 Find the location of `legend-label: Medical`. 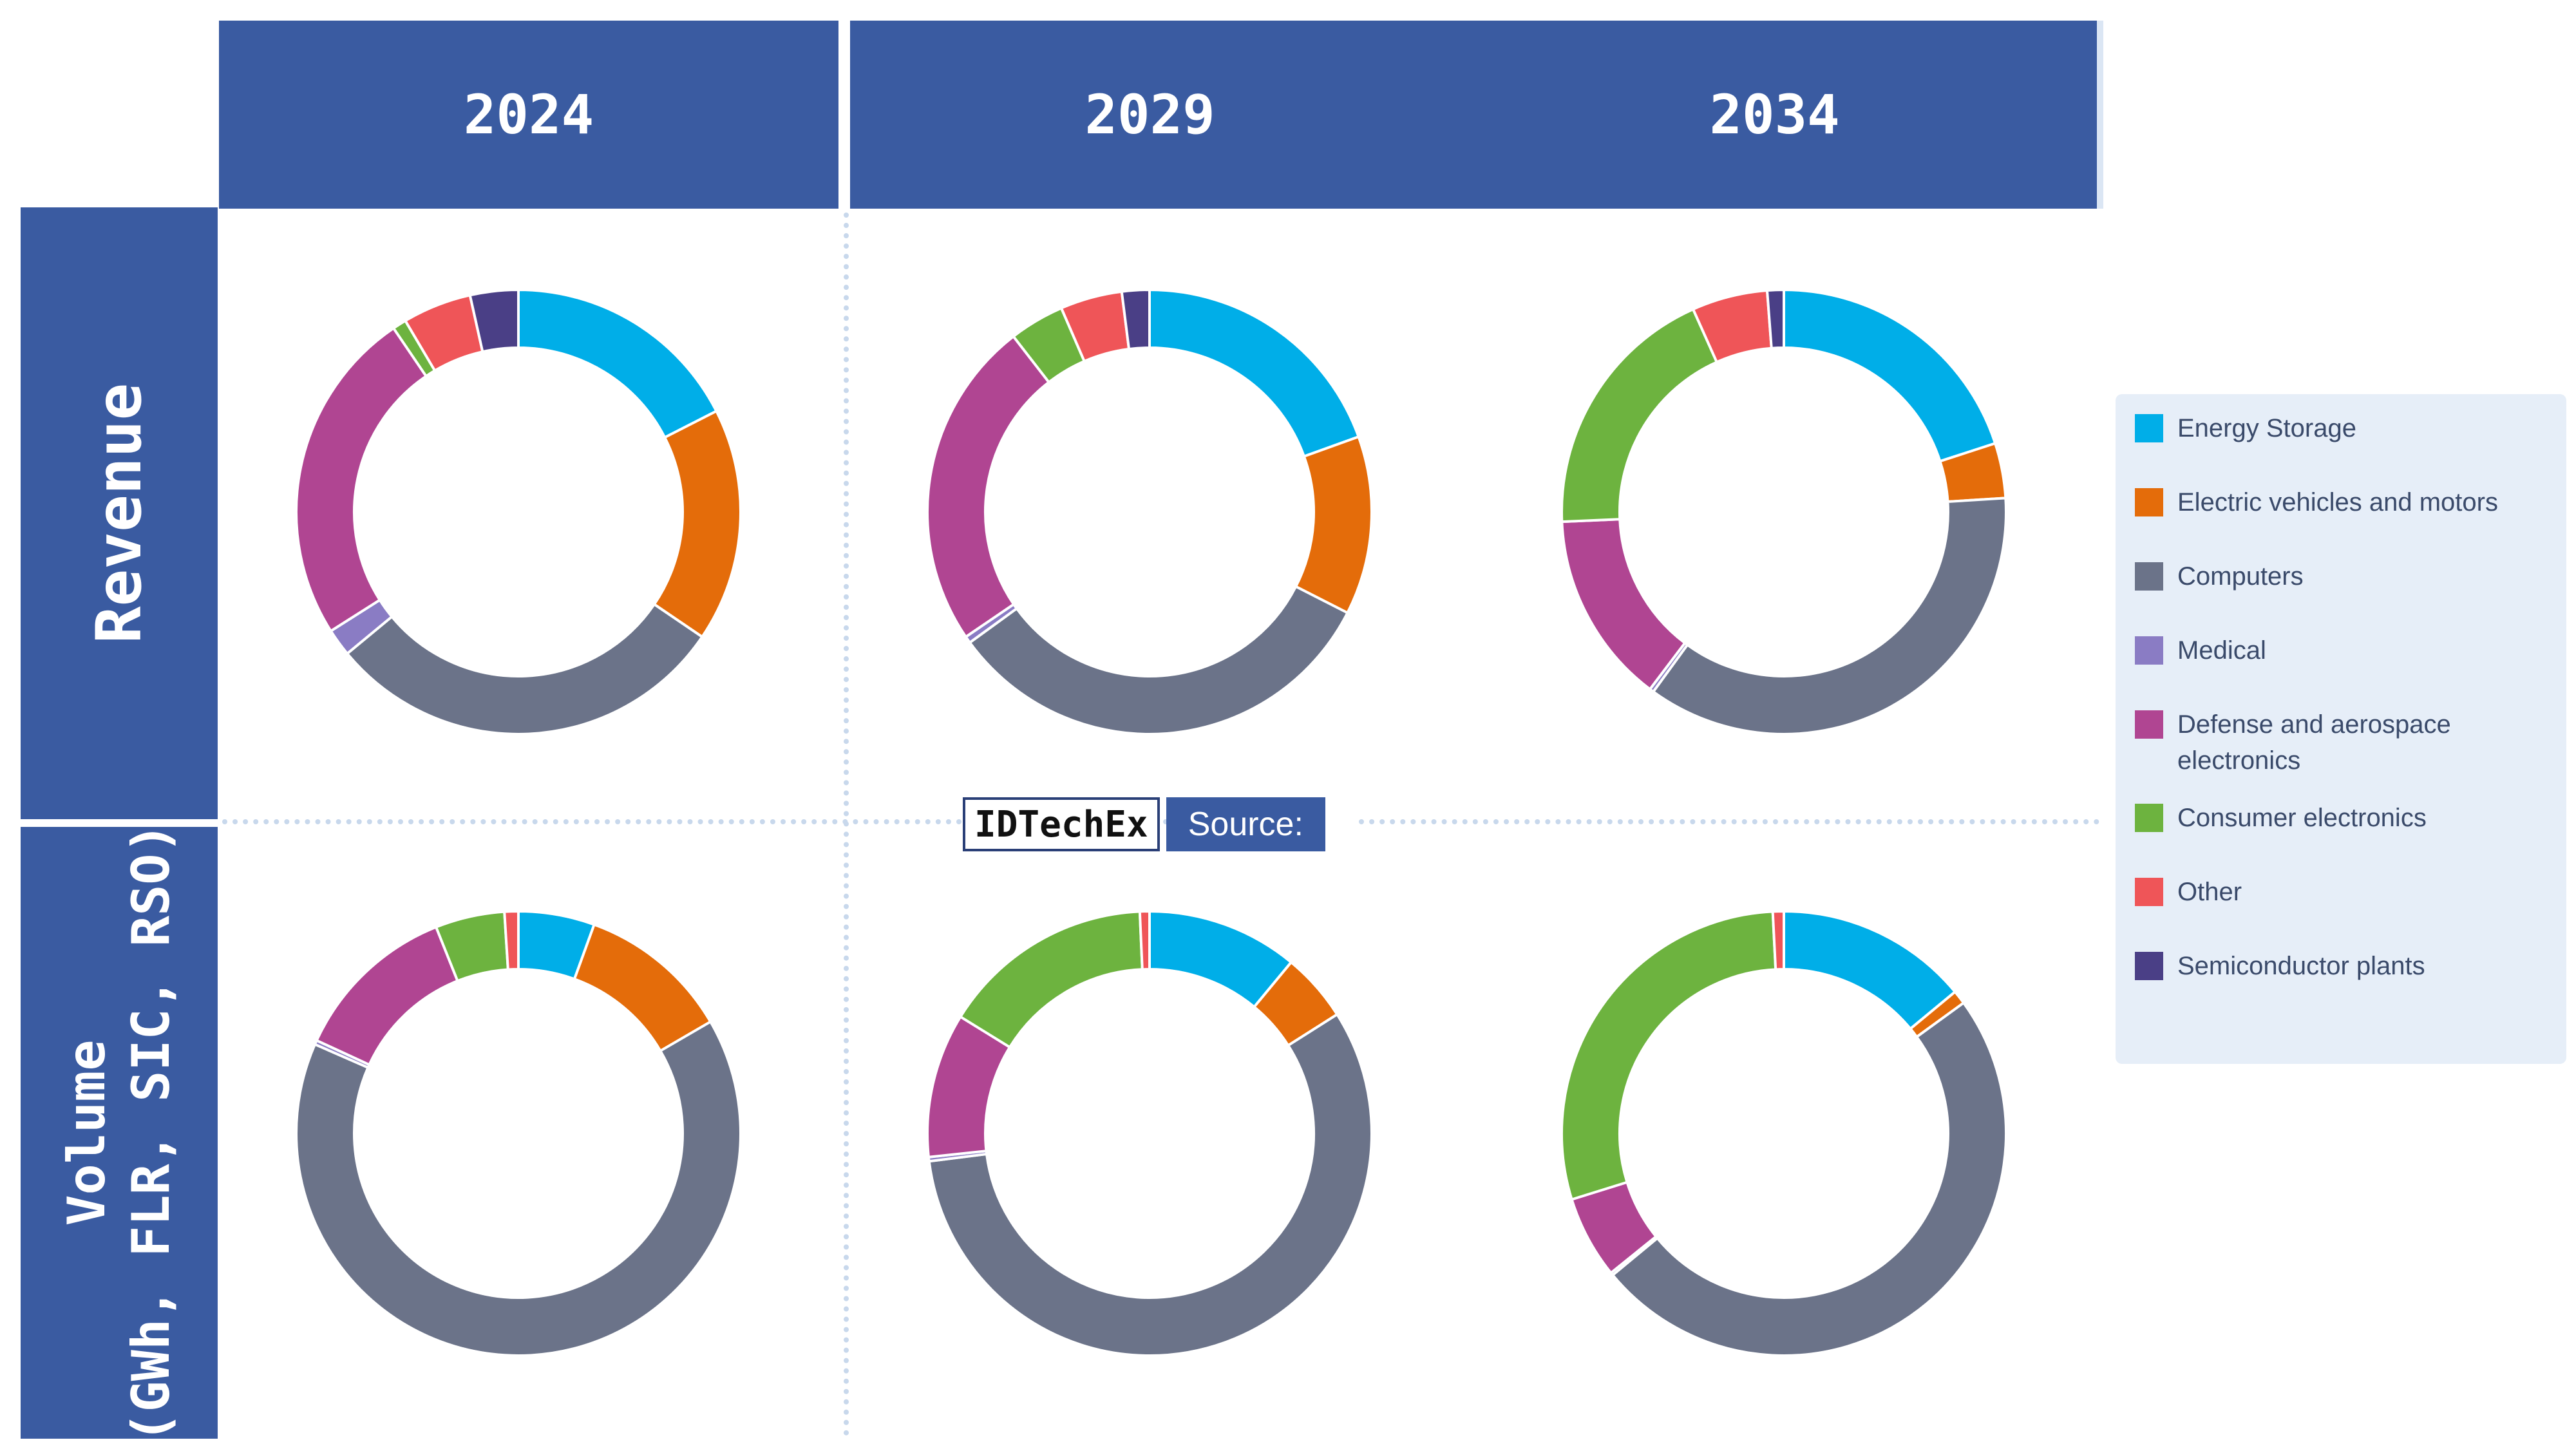

legend-label: Medical is located at coordinates (2221, 651).